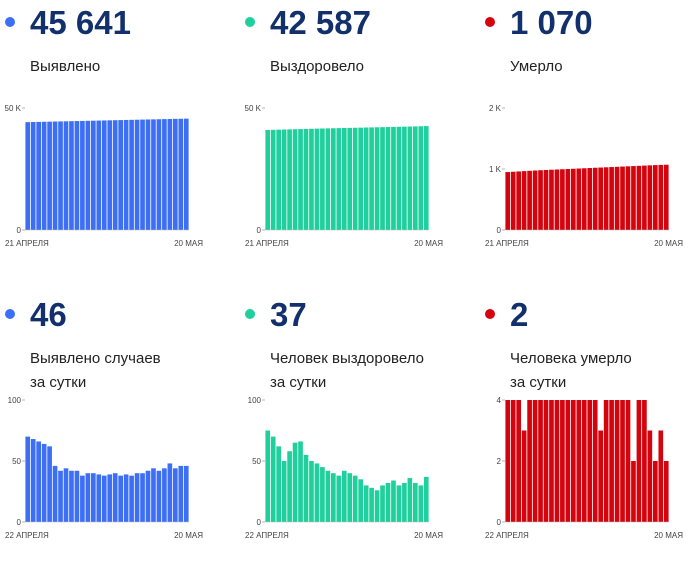 The height and width of the screenshot is (586, 700). What do you see at coordinates (288, 314) in the screenshot?
I see `stat-value: 37` at bounding box center [288, 314].